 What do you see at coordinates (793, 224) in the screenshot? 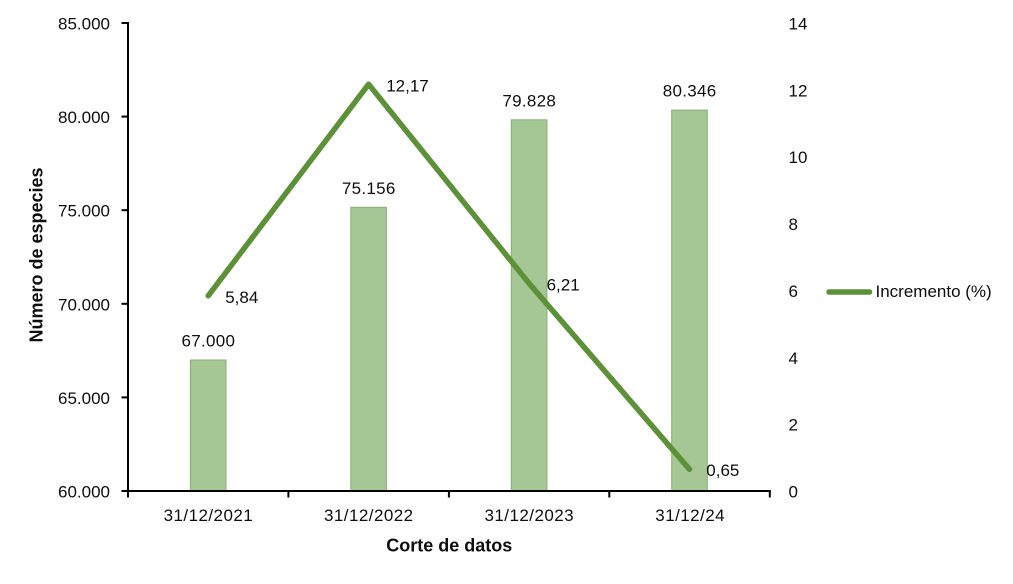
I see `svg-text: 8` at bounding box center [793, 224].